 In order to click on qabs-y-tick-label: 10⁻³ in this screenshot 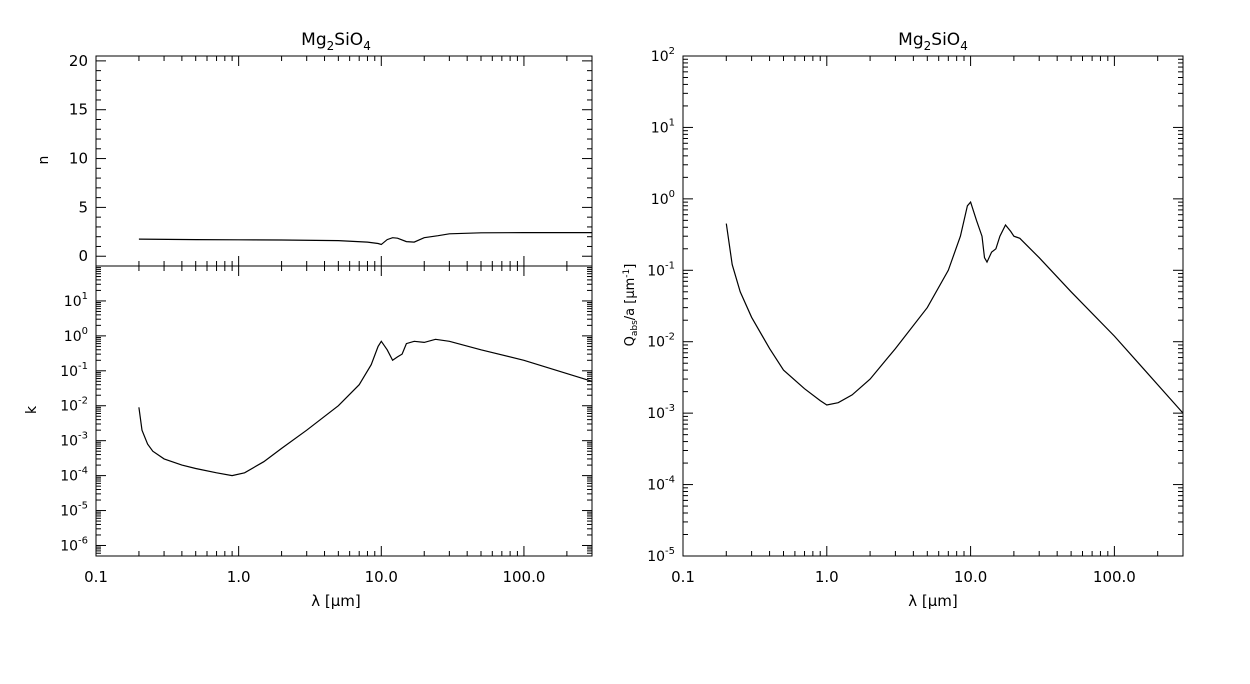, I will do `click(661, 412)`.